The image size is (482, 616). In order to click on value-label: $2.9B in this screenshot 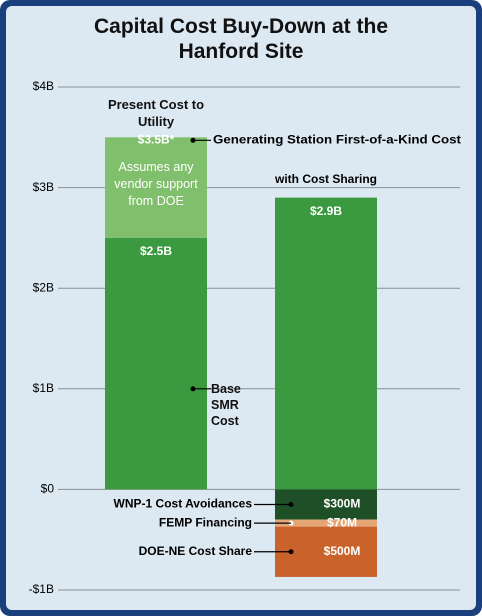, I will do `click(326, 211)`.